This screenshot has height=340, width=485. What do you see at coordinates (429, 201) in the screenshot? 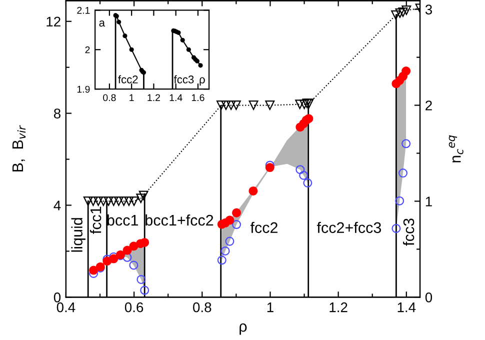
I see `y2-tick-label: 1` at bounding box center [429, 201].